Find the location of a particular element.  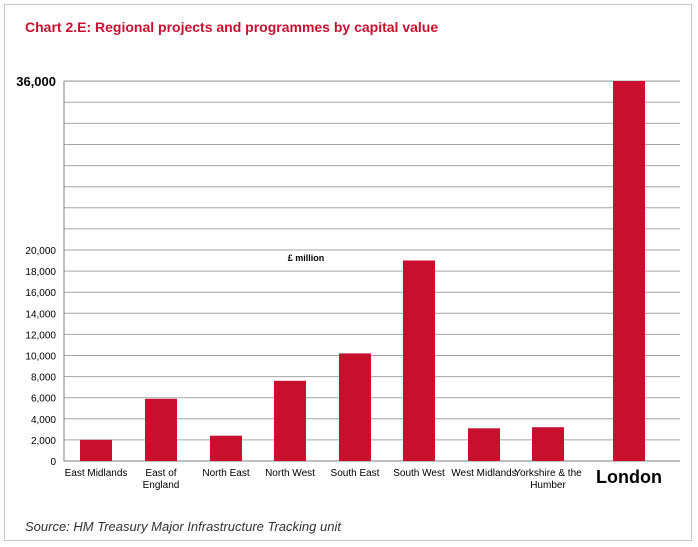

bar-south-west is located at coordinates (419, 360).